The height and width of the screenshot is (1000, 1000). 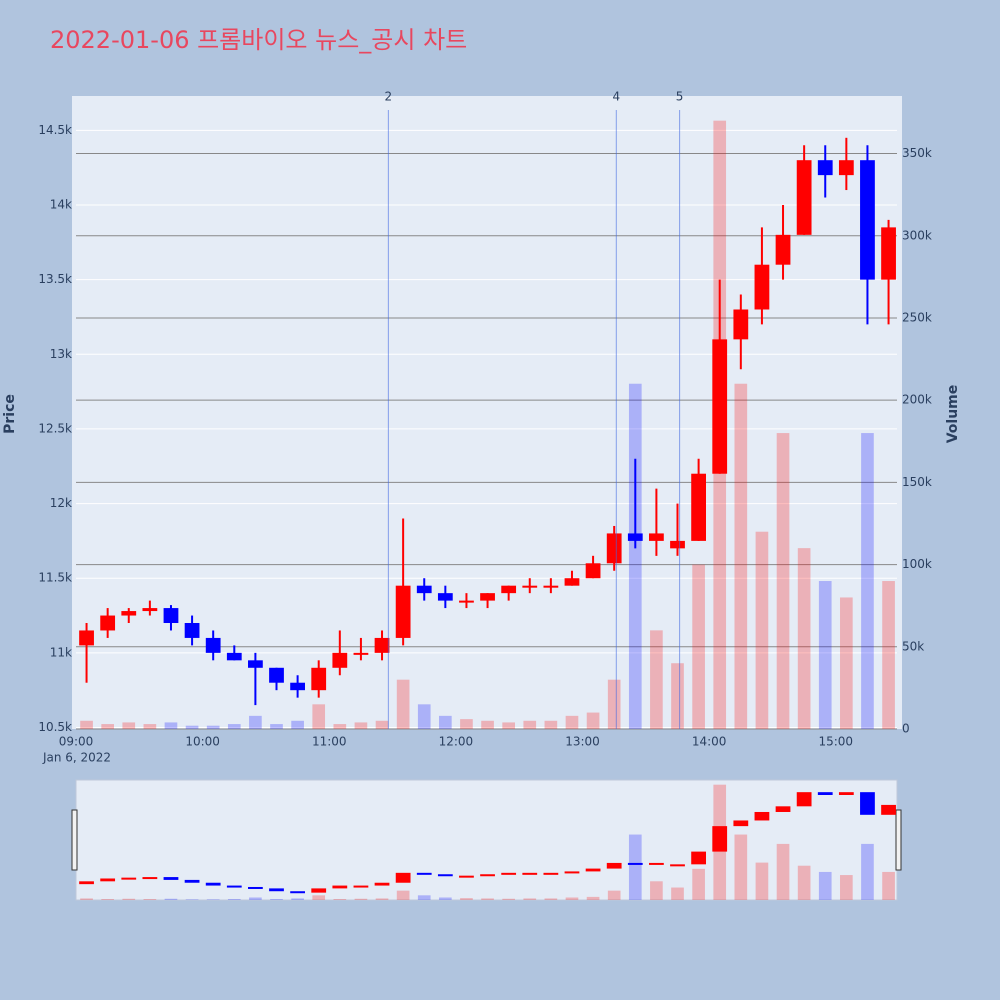 I want to click on chart-title: 2022-01-06 프롬바이오 뉴스_공시 차트, so click(x=258, y=40).